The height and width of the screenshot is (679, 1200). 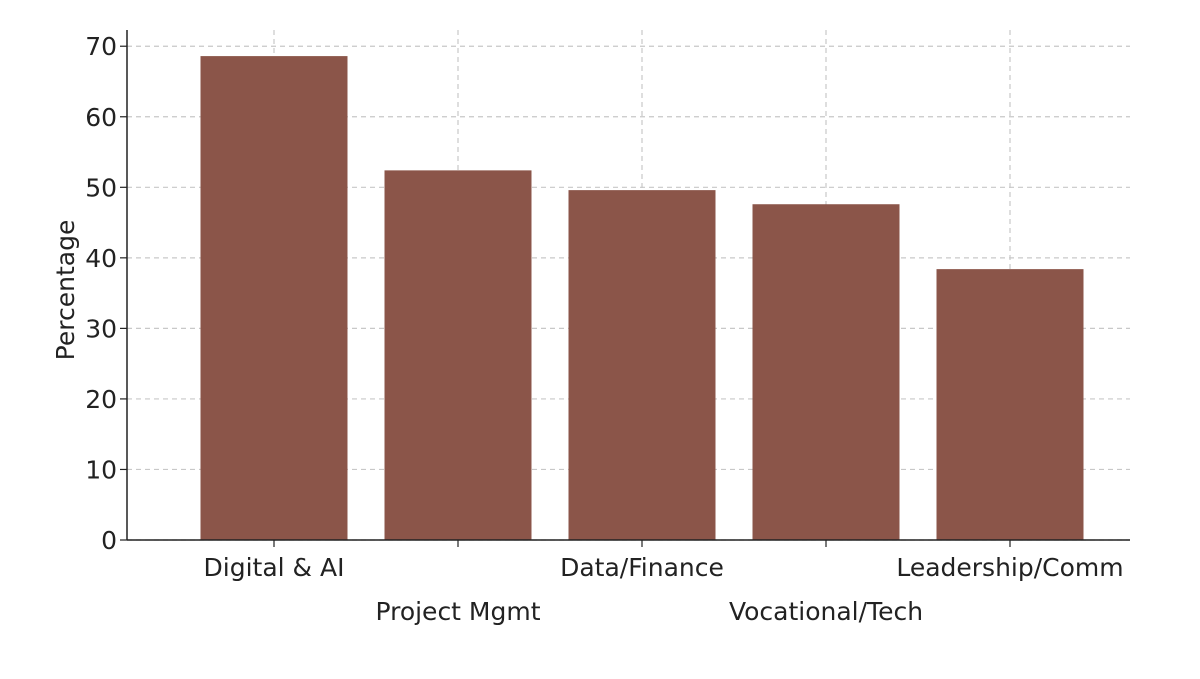 What do you see at coordinates (101, 187) in the screenshot?
I see `y-tick-label: 50` at bounding box center [101, 187].